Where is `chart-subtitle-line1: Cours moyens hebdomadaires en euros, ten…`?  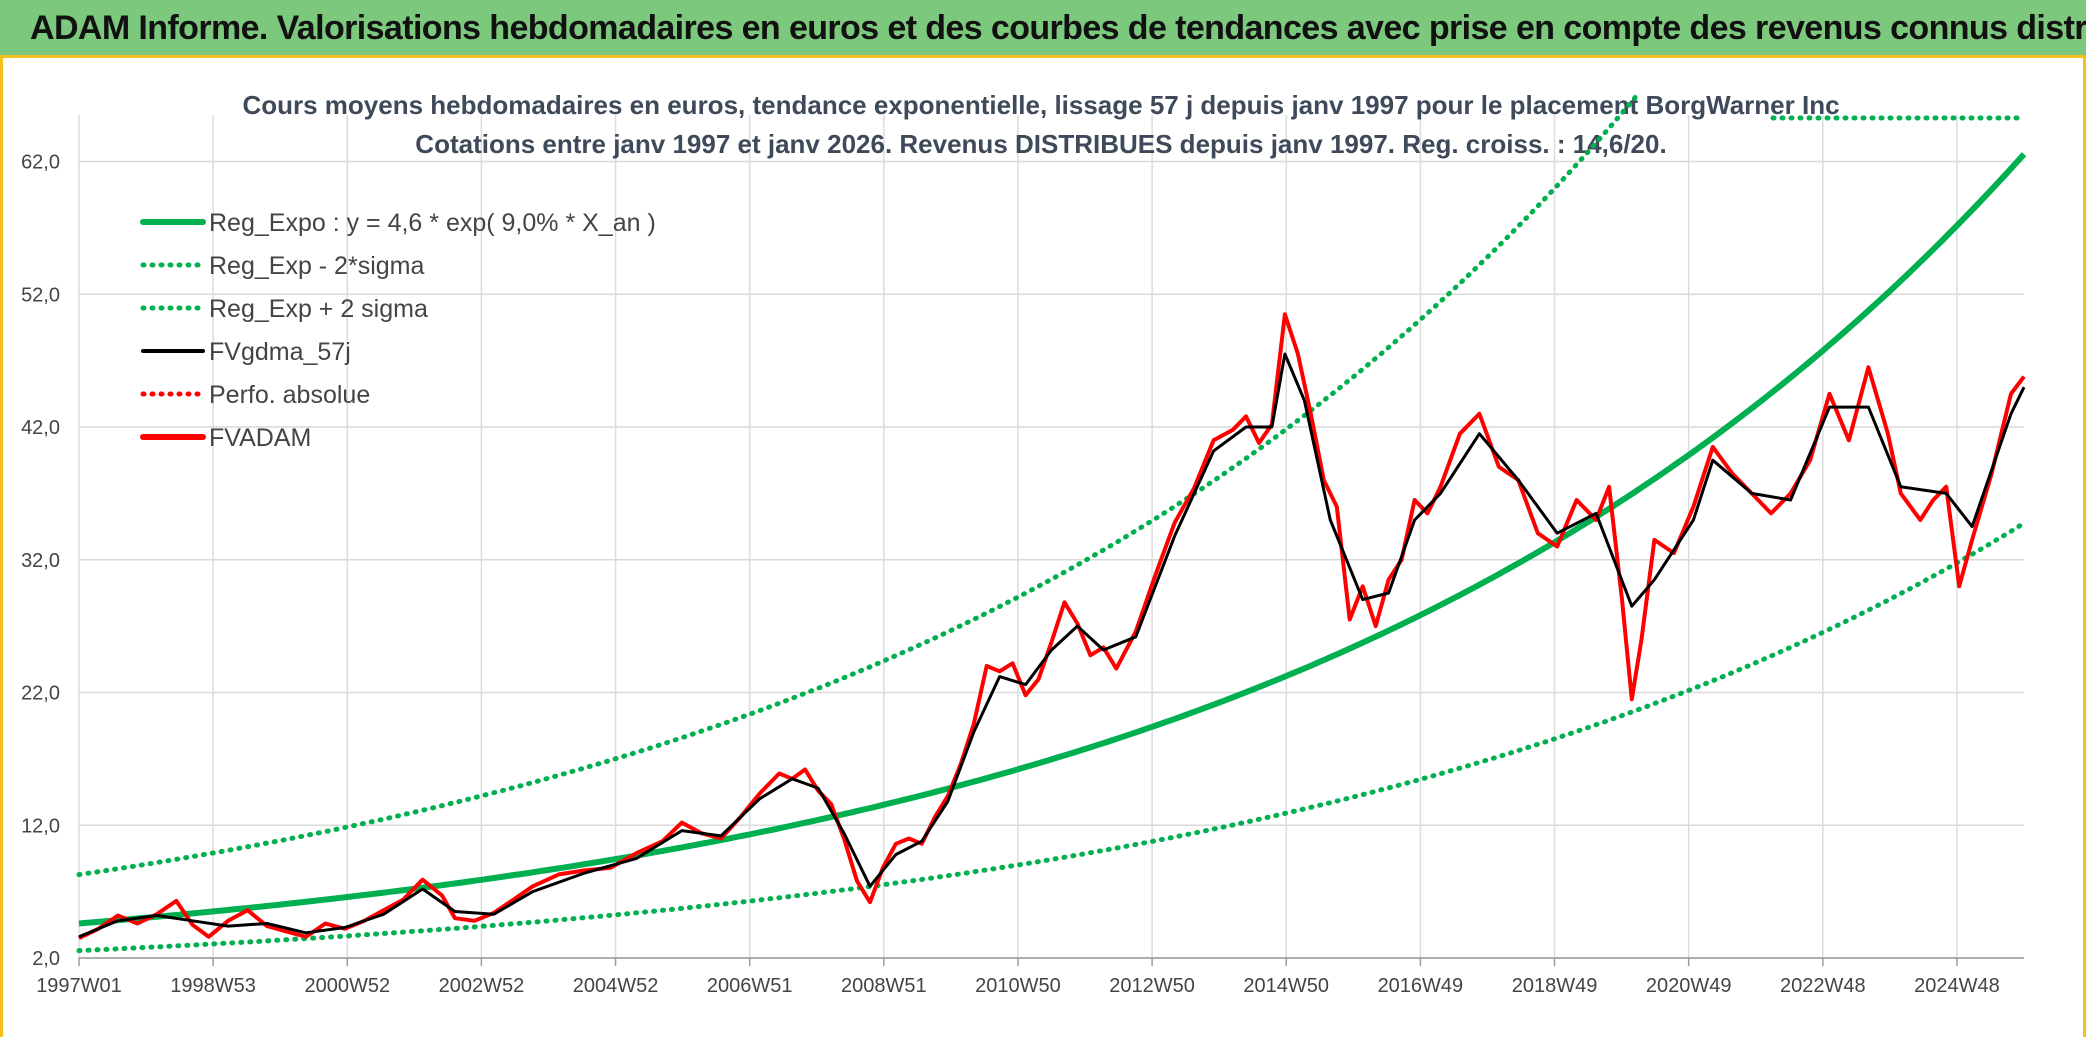
chart-subtitle-line1: Cours moyens hebdomadaires en euros, ten… is located at coordinates (1040, 105).